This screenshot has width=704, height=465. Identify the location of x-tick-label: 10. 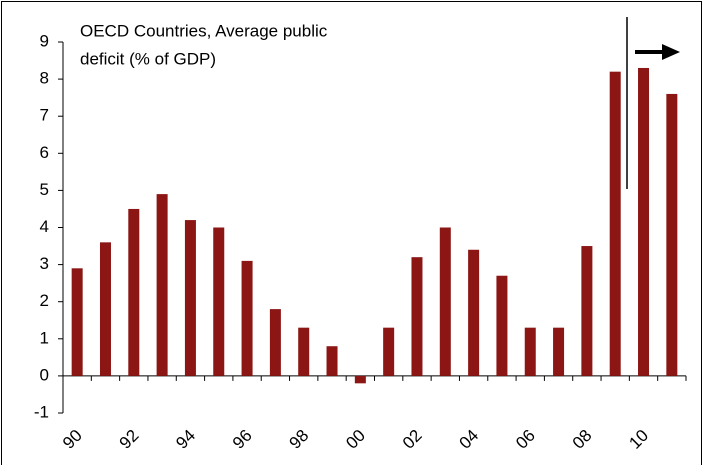
(638, 439).